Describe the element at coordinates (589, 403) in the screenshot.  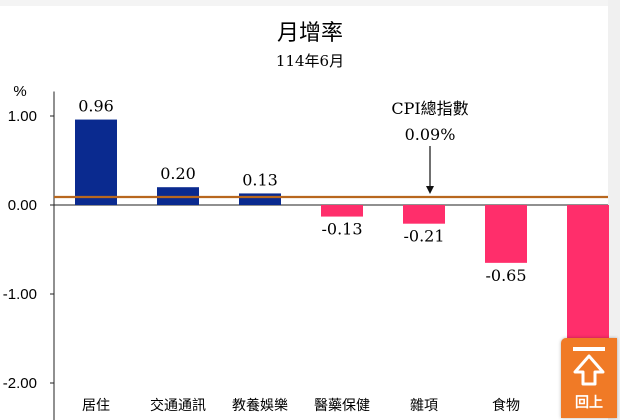
I see `back-to-top-label: 回上` at that location.